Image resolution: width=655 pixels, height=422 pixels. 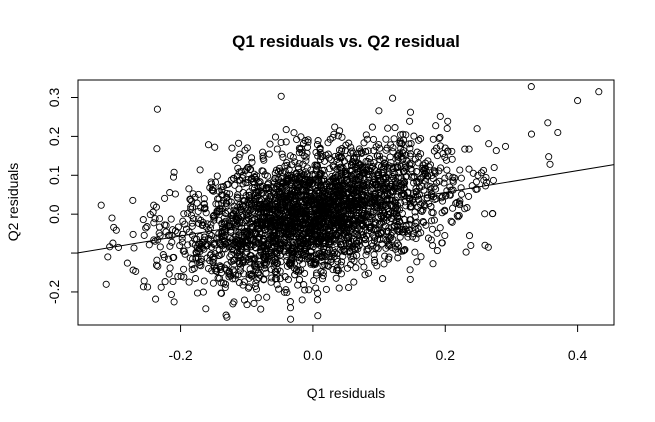 I want to click on y-tick-label: 0.2, so click(x=54, y=136).